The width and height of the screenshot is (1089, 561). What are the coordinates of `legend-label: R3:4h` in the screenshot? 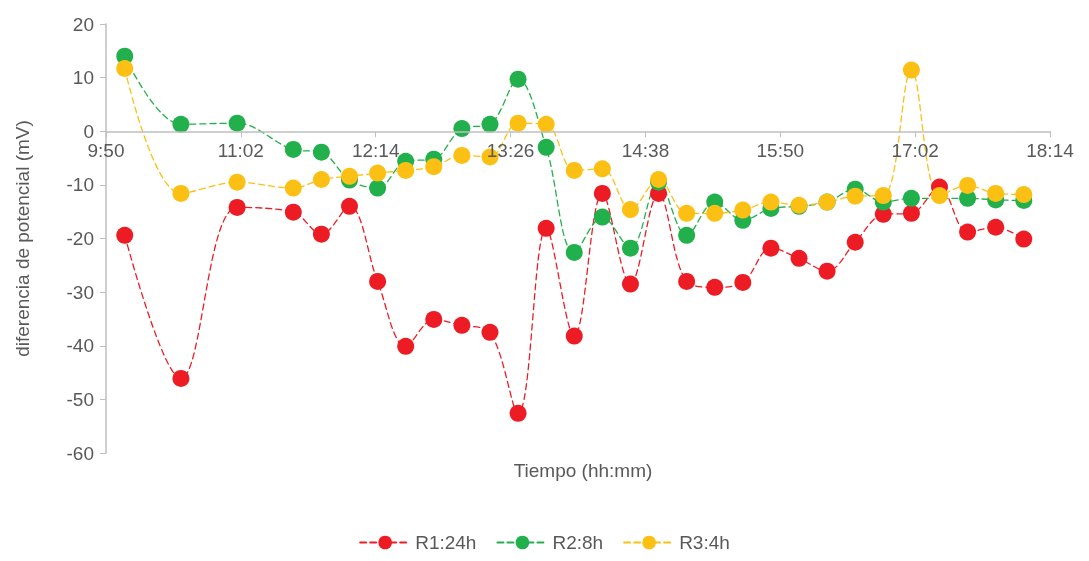 It's located at (704, 542).